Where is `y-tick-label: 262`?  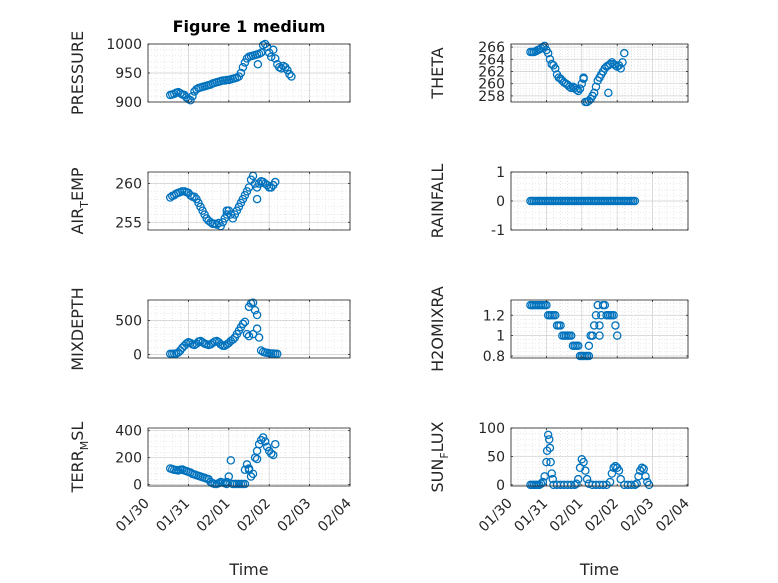
y-tick-label: 262 is located at coordinates (491, 72).